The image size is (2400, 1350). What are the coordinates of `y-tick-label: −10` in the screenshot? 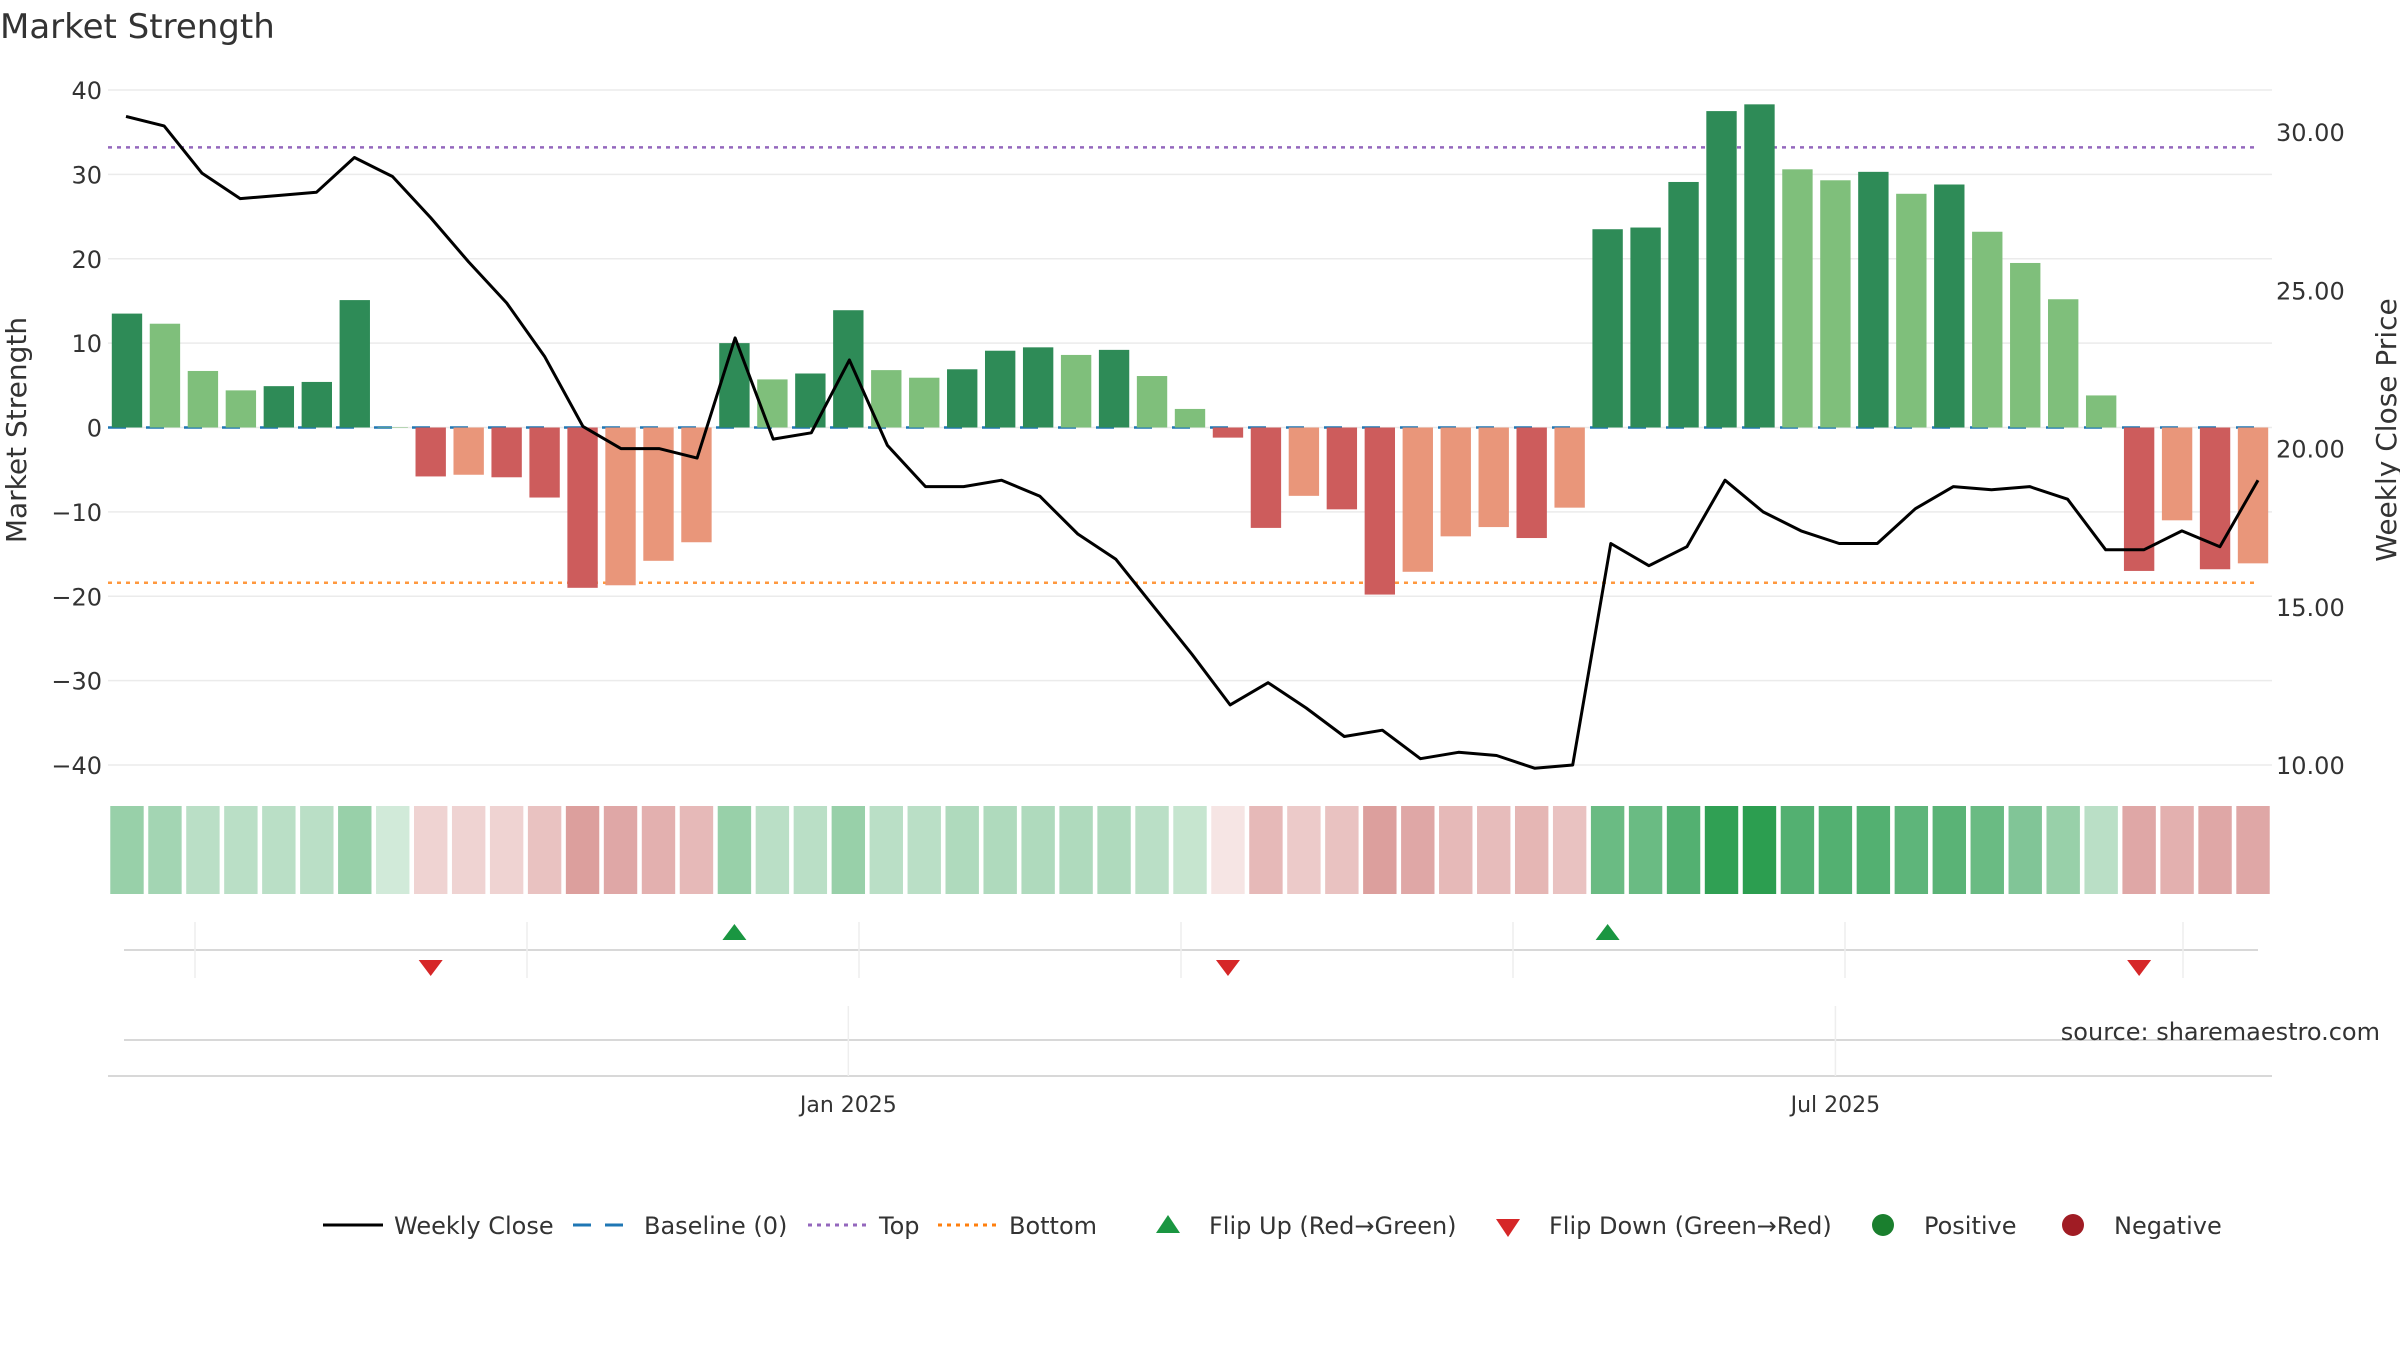 It's located at (76, 513).